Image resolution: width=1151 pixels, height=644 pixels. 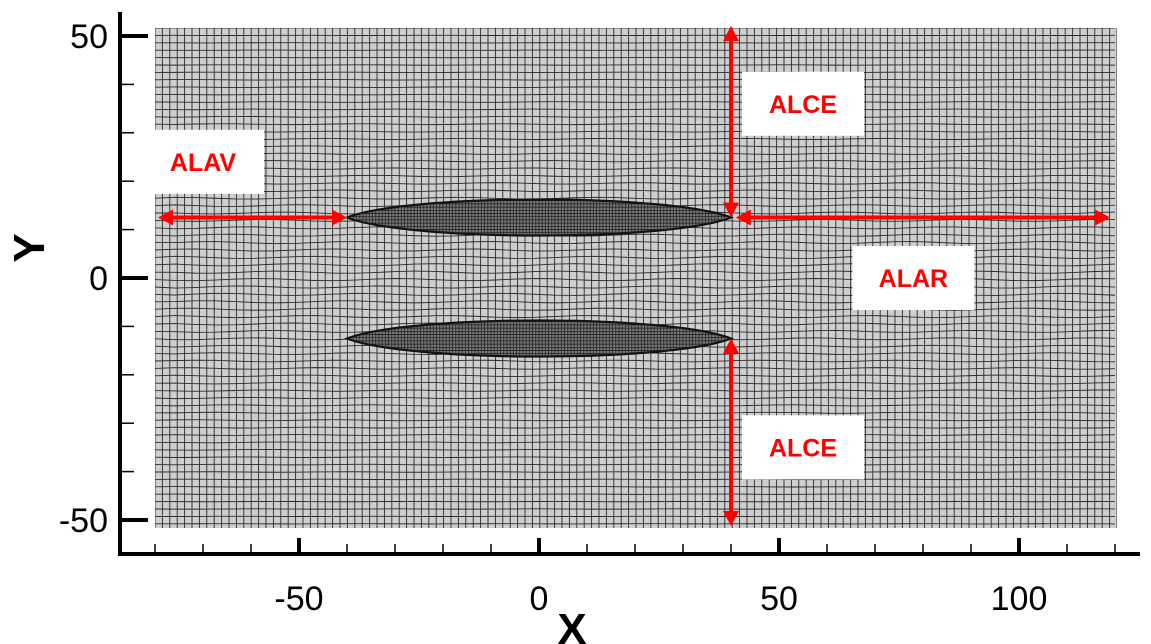 I want to click on y-axis-title: Y, so click(x=29, y=247).